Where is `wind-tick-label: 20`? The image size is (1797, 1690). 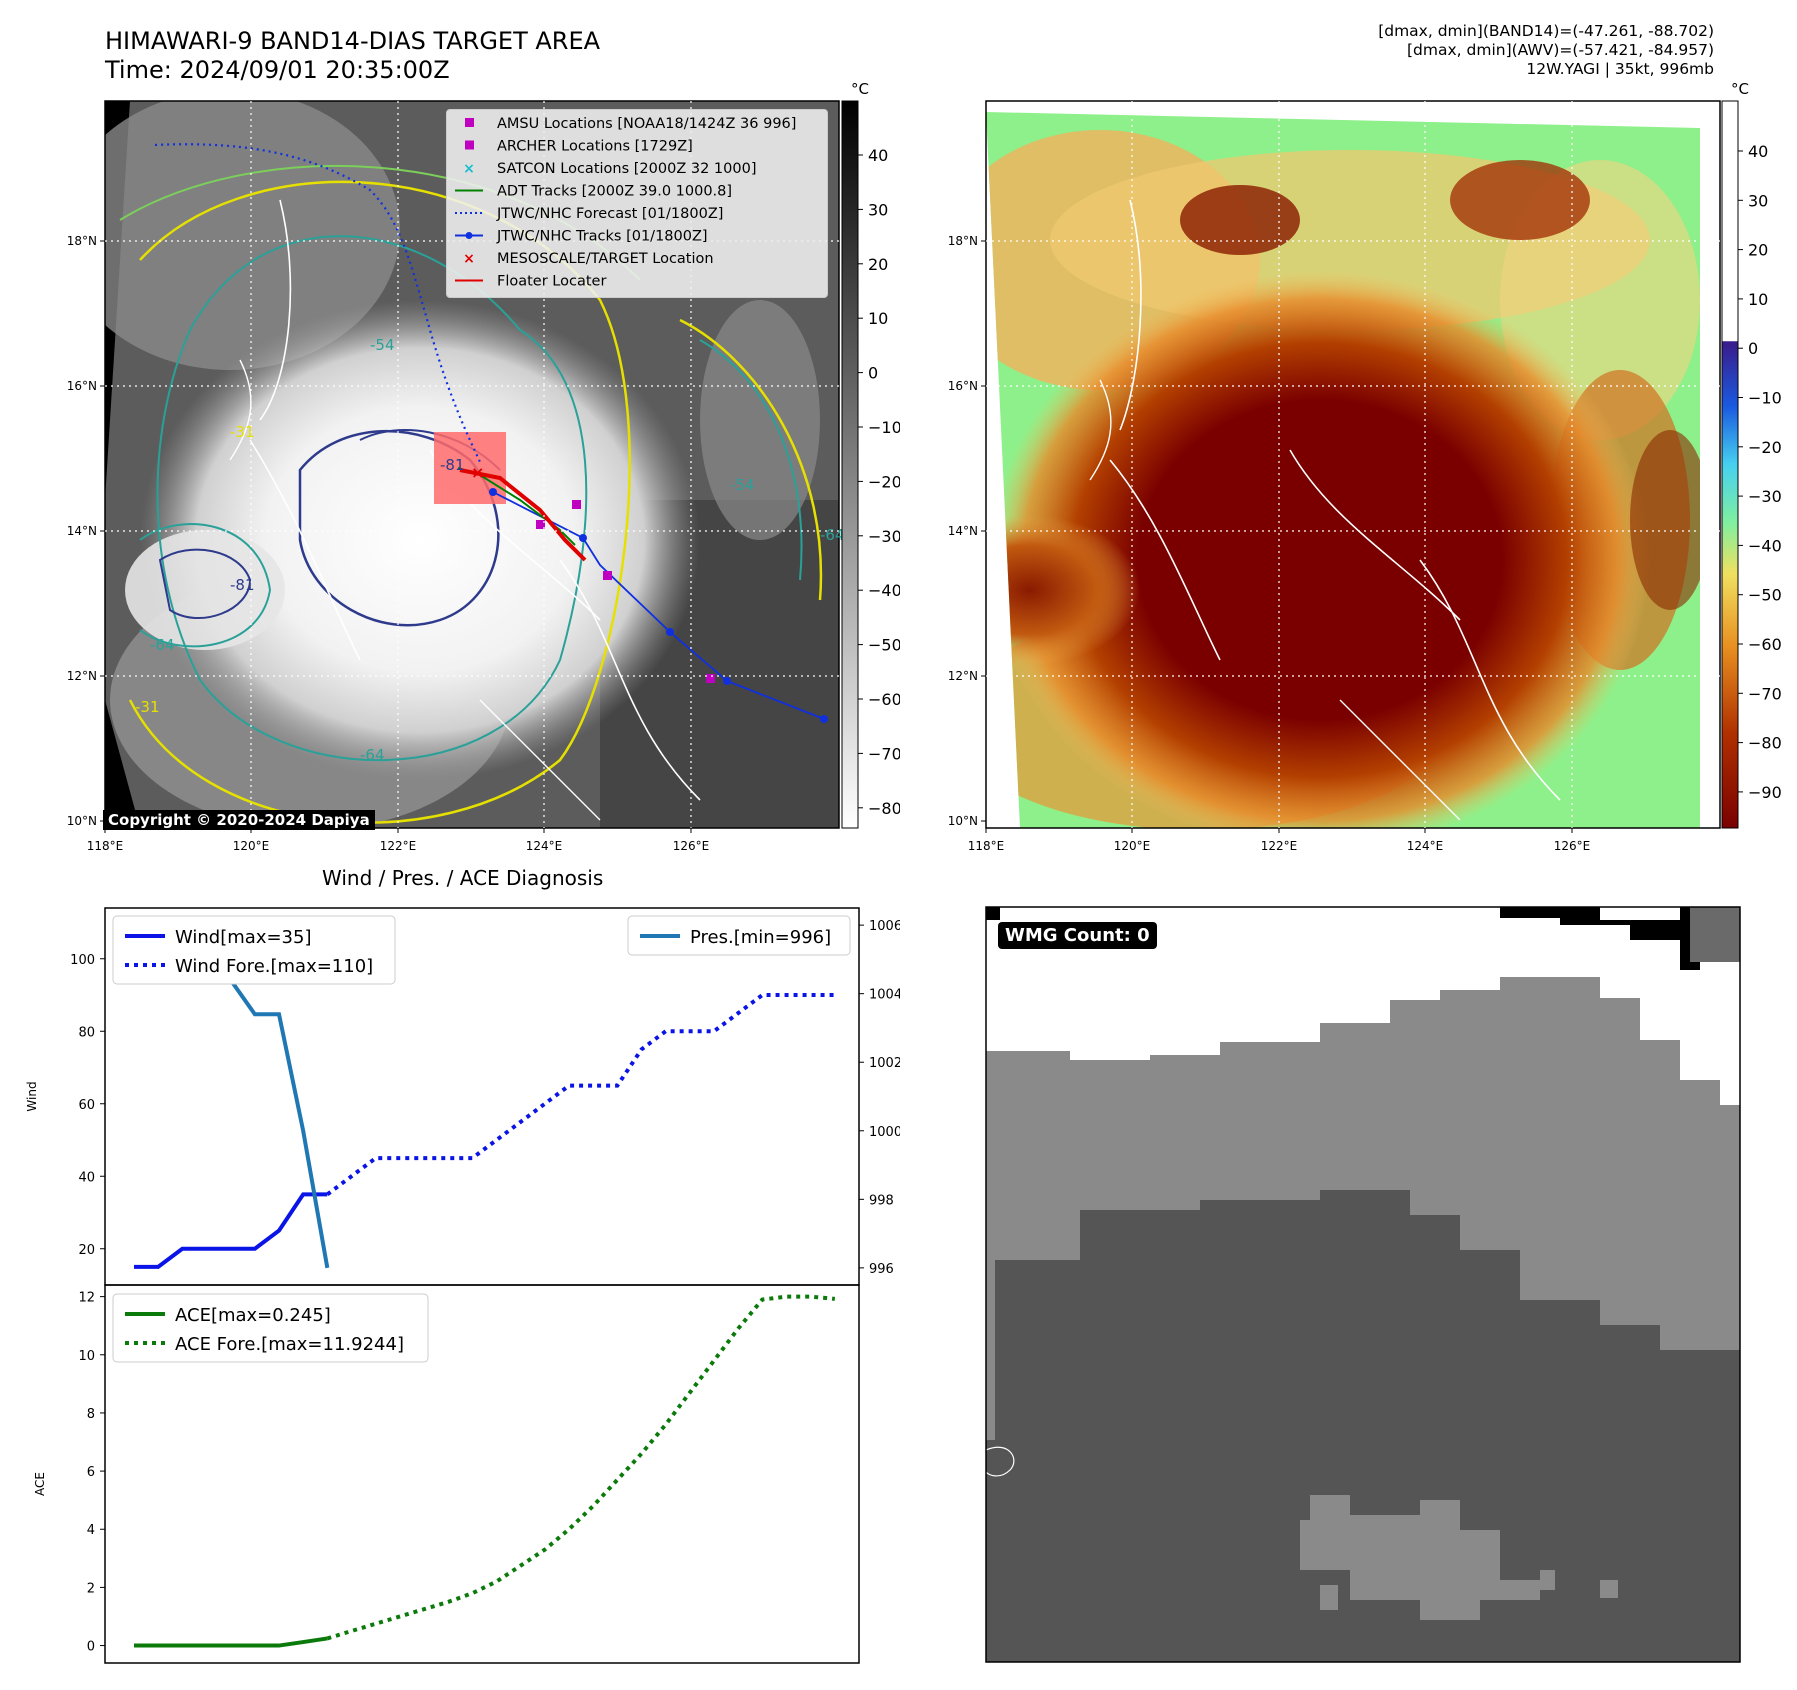
wind-tick-label: 20 is located at coordinates (86, 1250).